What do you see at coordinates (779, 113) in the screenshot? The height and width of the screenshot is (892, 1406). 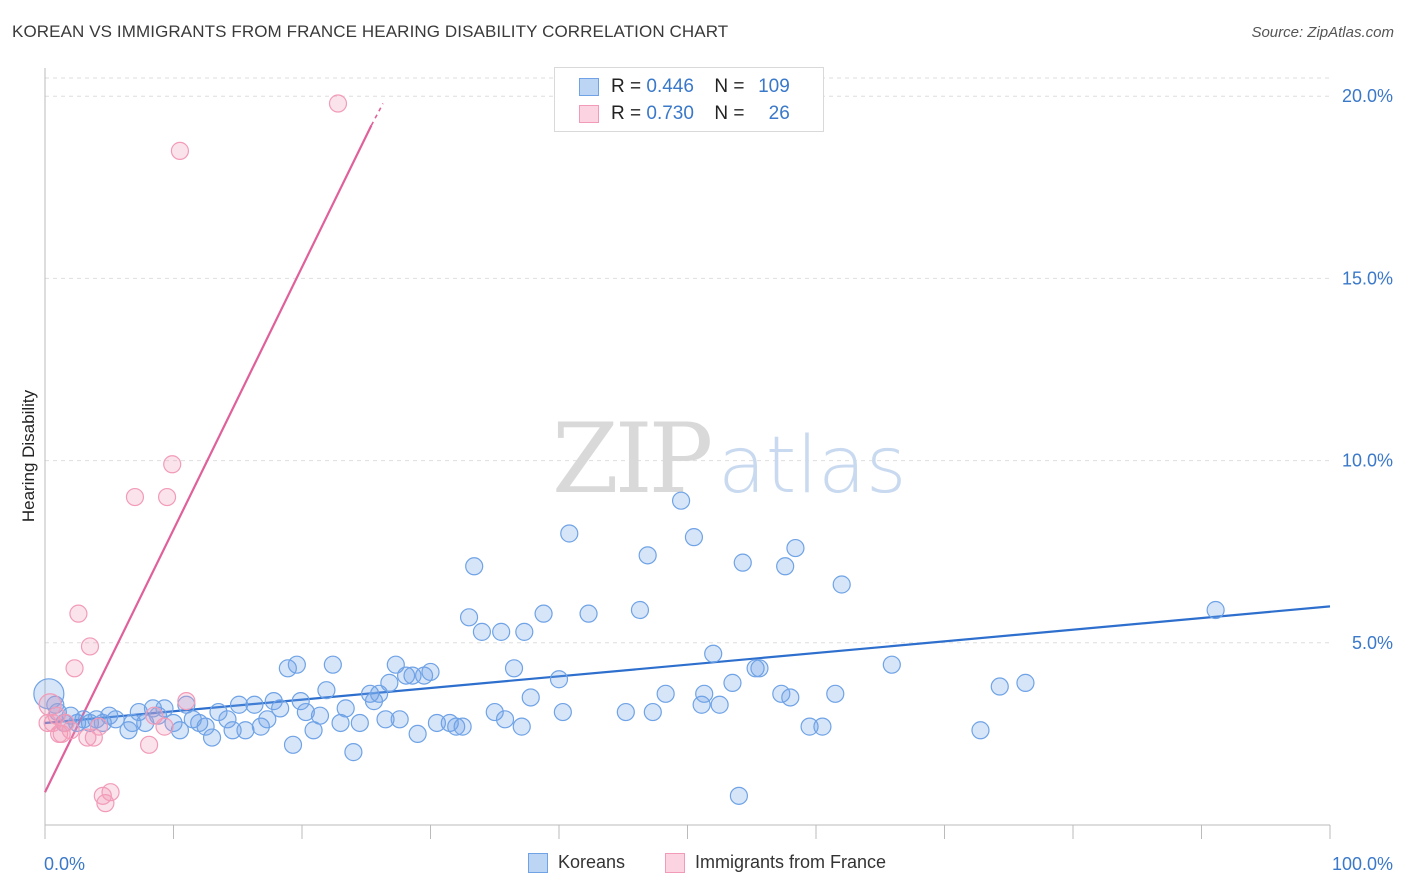 I see `legend-n-value: 26` at bounding box center [779, 113].